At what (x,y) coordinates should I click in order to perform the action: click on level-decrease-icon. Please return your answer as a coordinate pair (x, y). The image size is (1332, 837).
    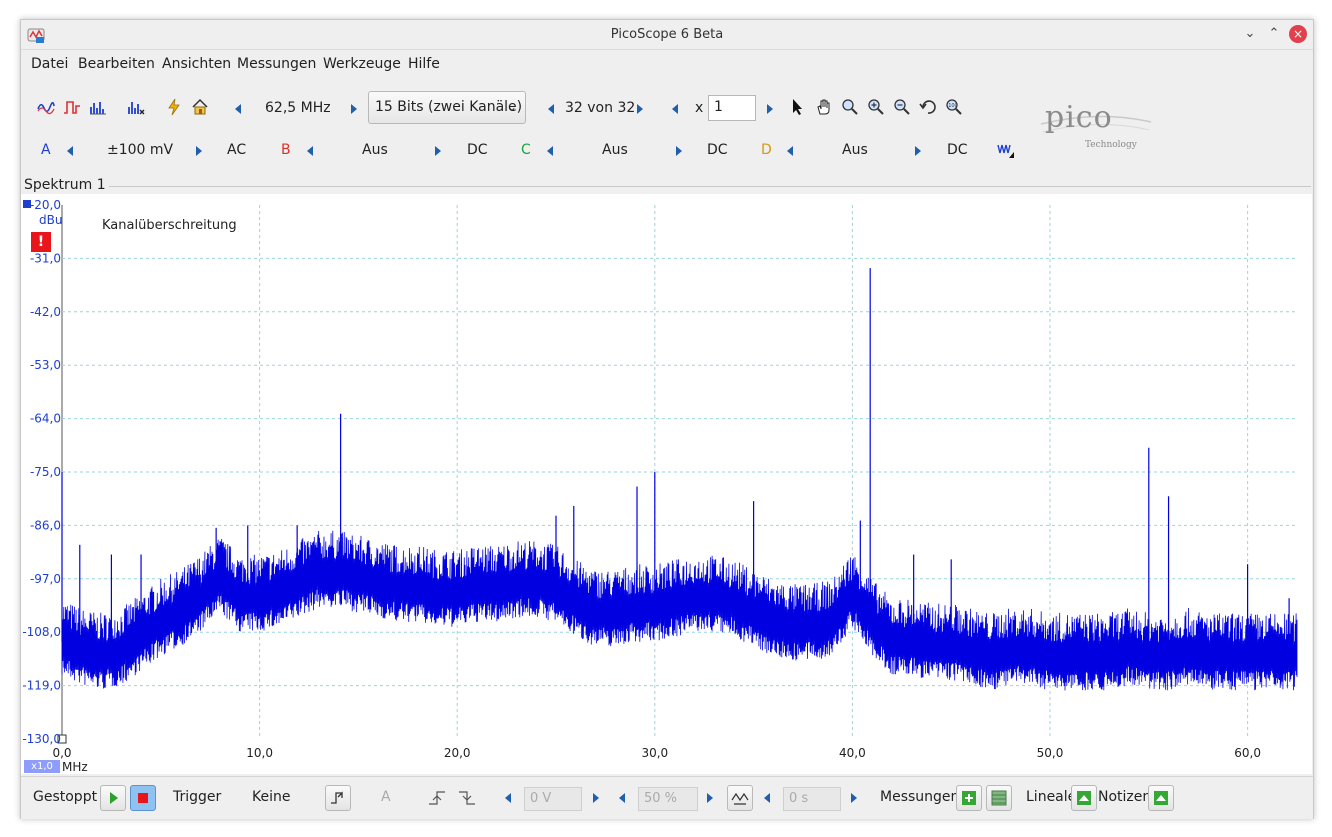
    Looking at the image, I should click on (508, 798).